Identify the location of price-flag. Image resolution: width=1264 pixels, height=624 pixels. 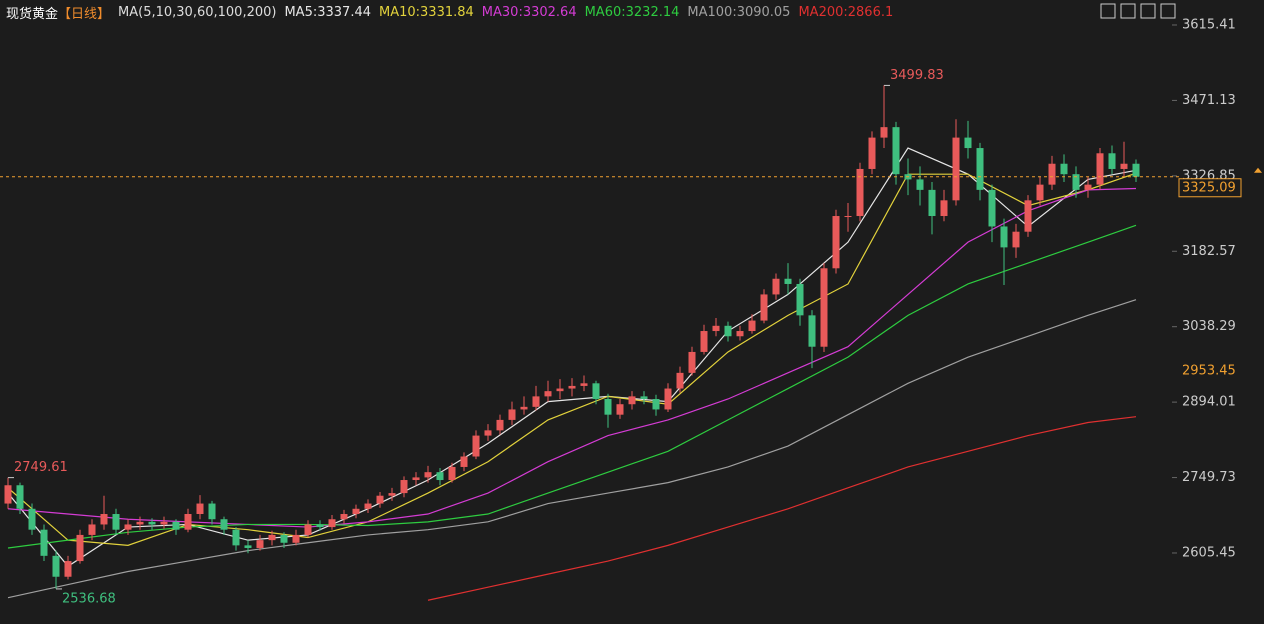
(1258, 170).